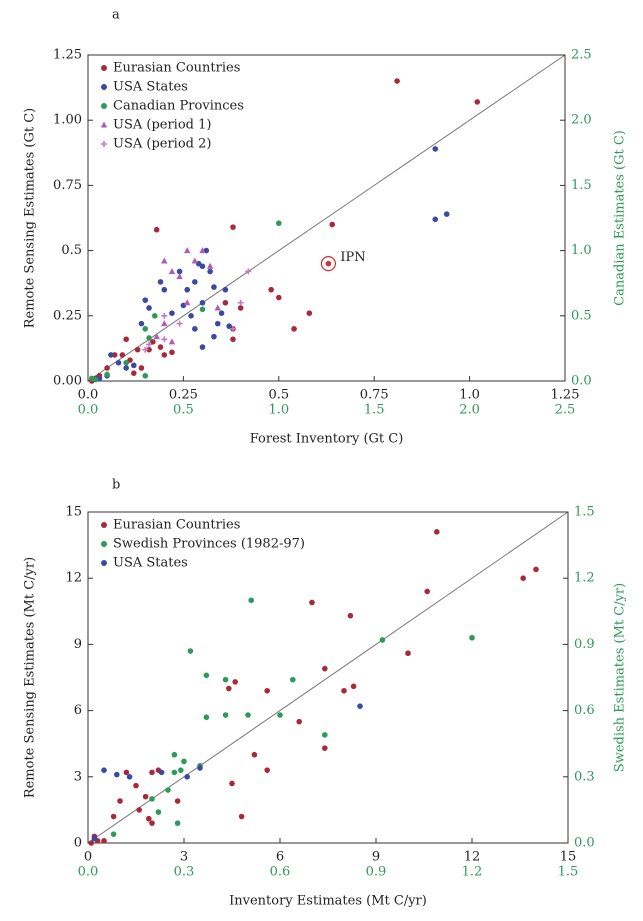 This screenshot has height=921, width=643. Describe the element at coordinates (584, 710) in the screenshot. I see `y2-tick-label: 0.6` at that location.